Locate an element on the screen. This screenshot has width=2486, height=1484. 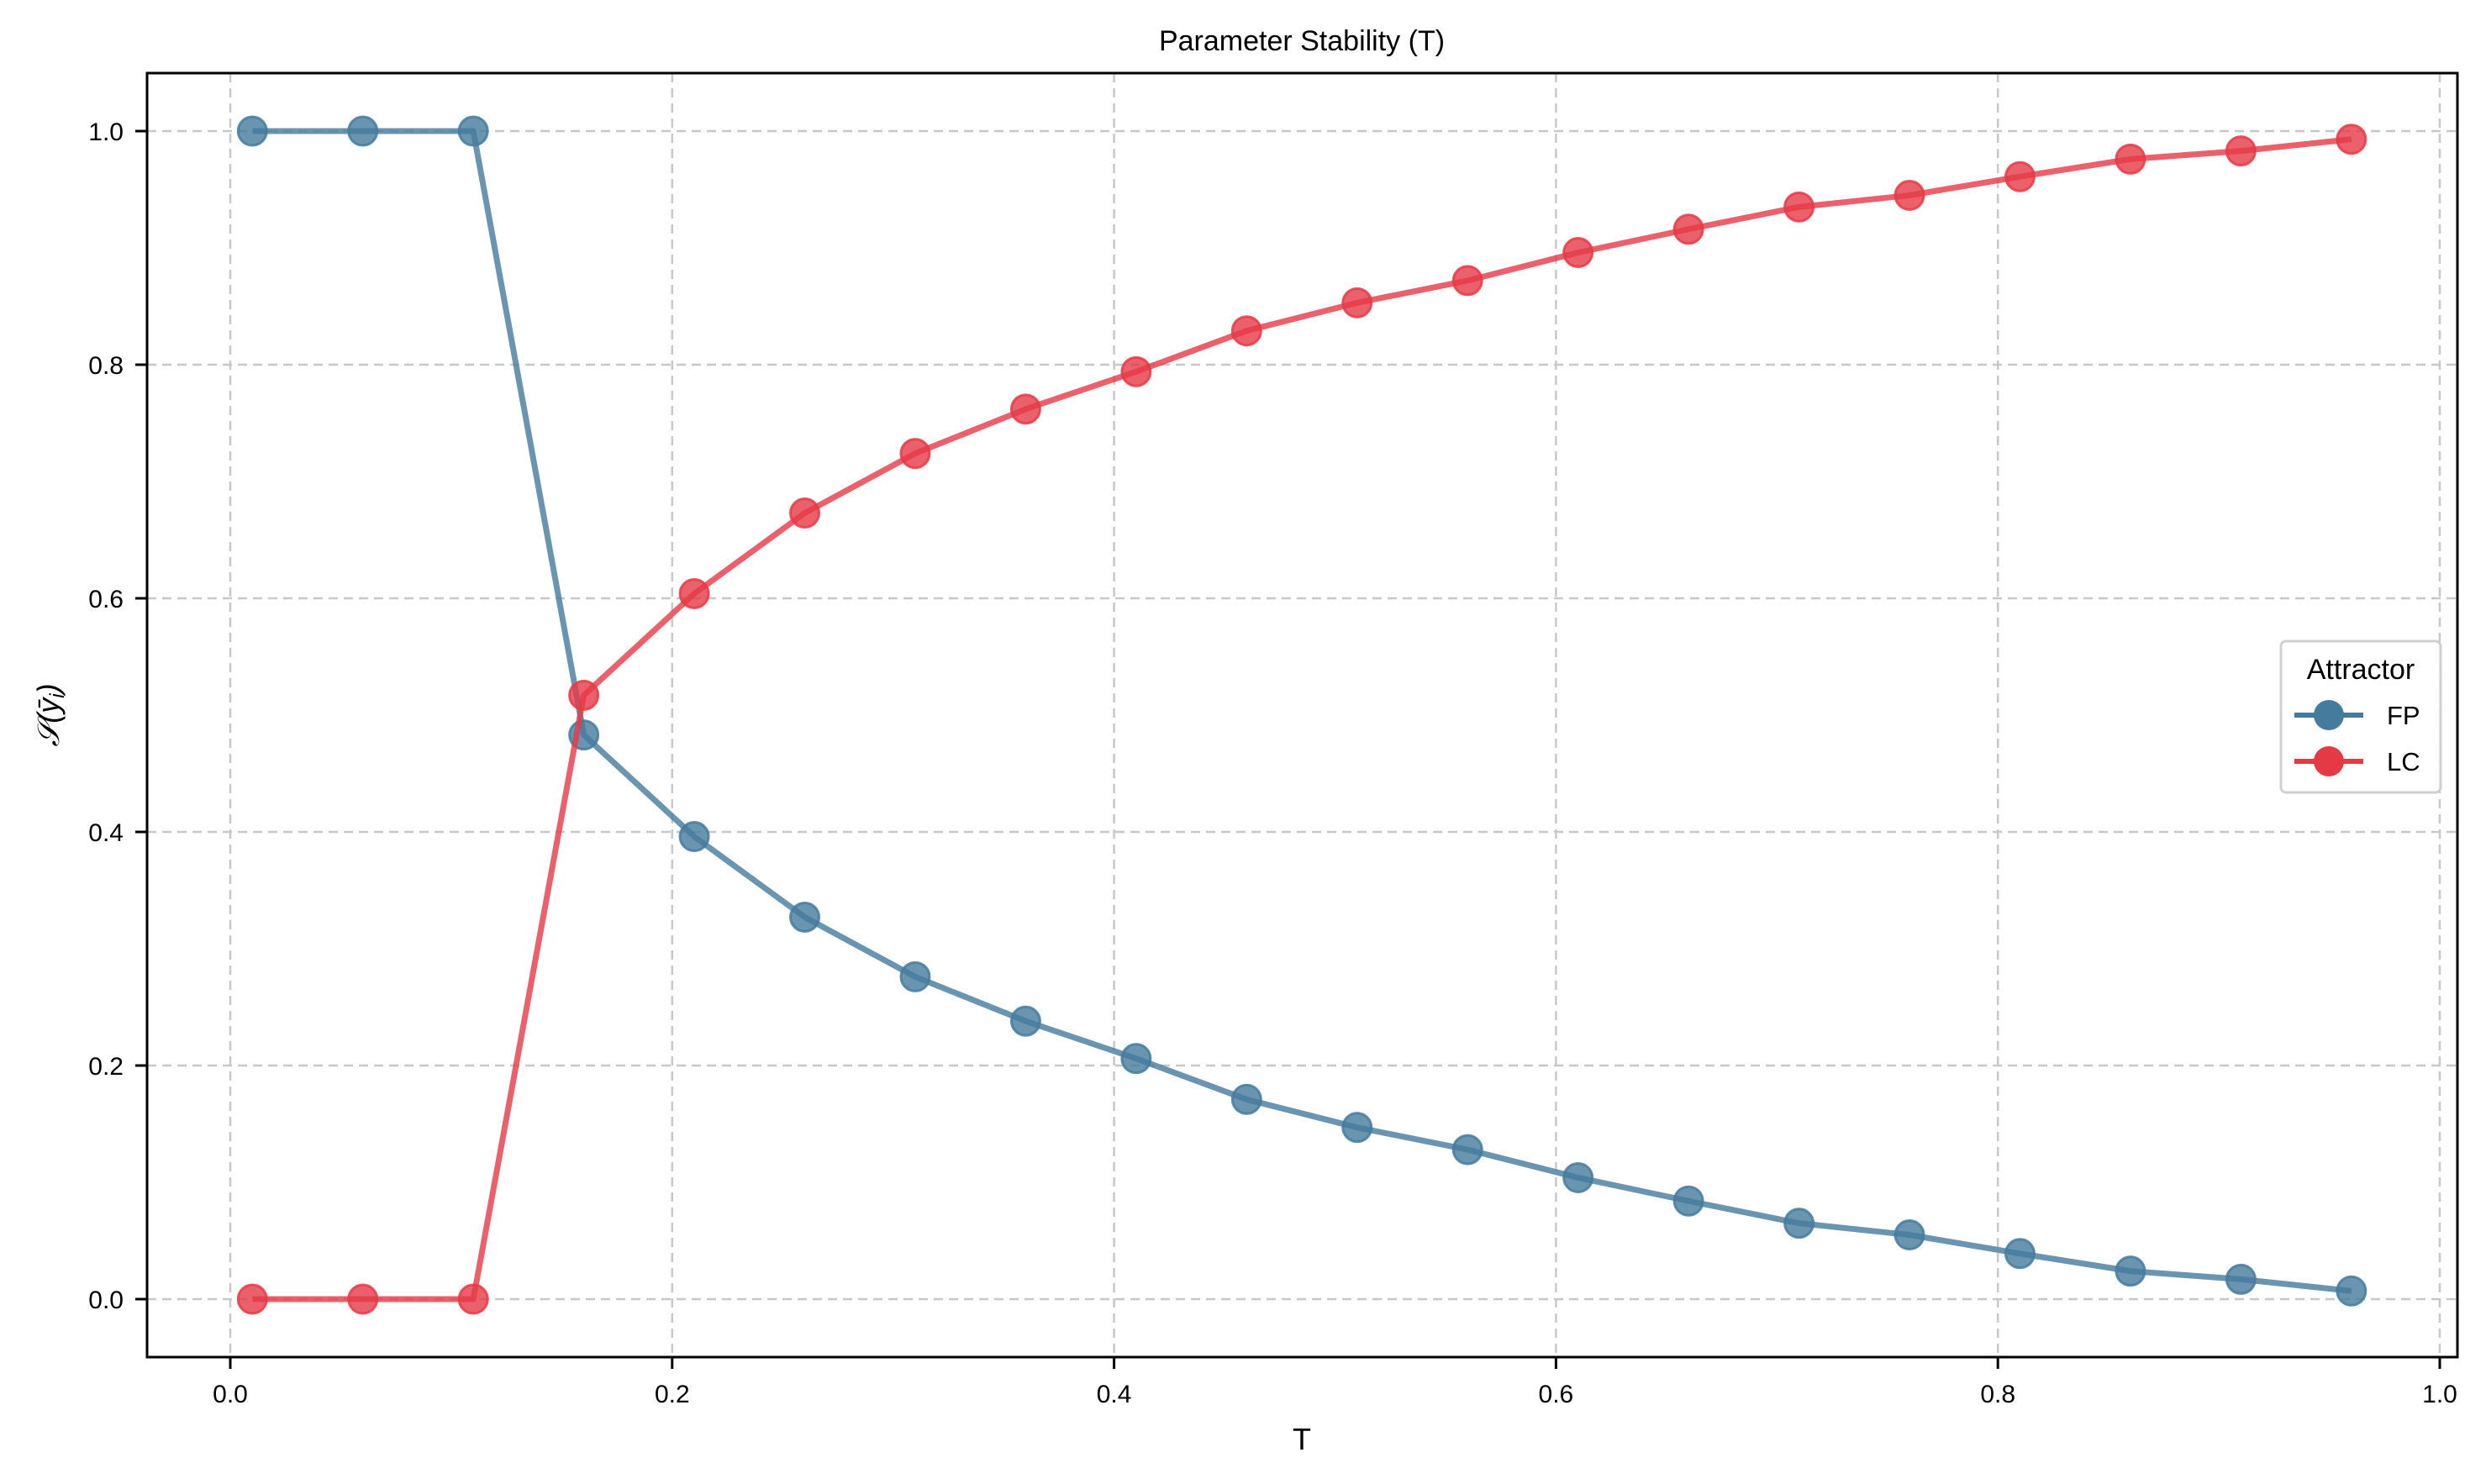
y-tick-label: 0.0 is located at coordinates (106, 1301).